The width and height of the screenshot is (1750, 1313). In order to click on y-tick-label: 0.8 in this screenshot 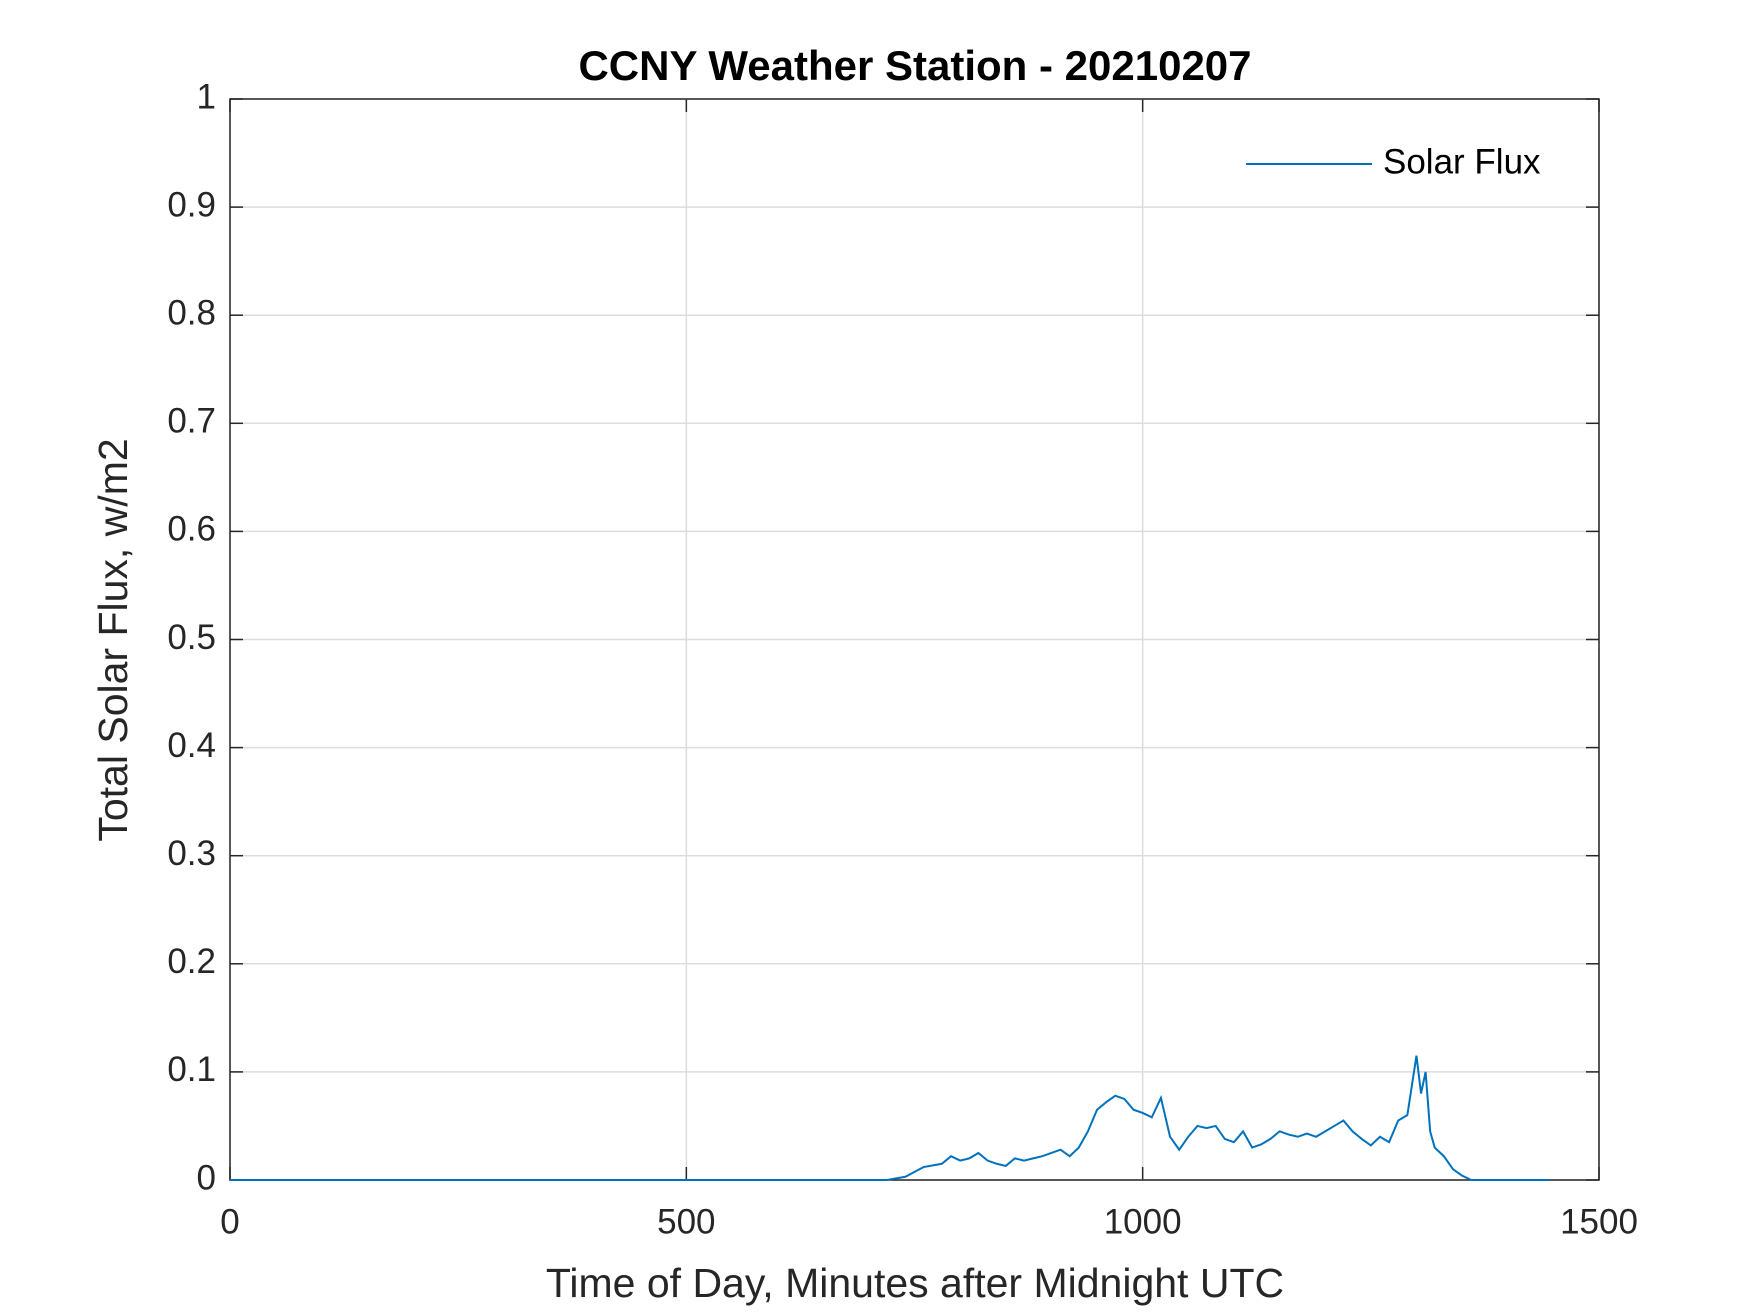, I will do `click(191, 312)`.